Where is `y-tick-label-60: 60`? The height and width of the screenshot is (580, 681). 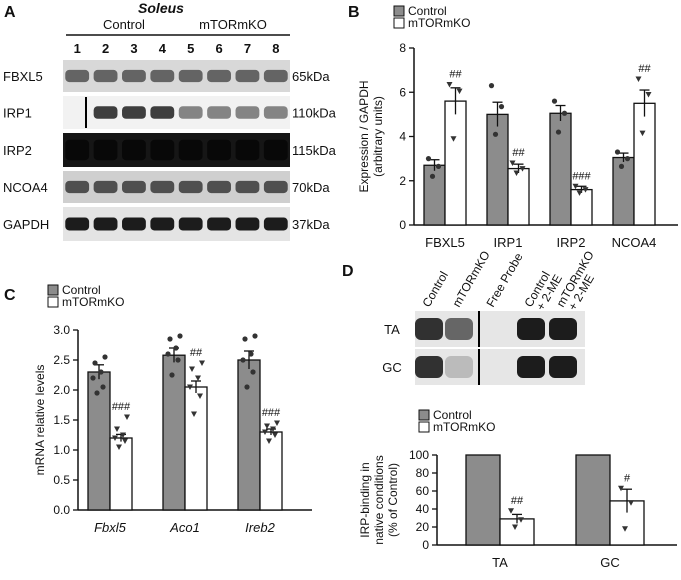
y-tick-label-60: 60 is located at coordinates (423, 491).